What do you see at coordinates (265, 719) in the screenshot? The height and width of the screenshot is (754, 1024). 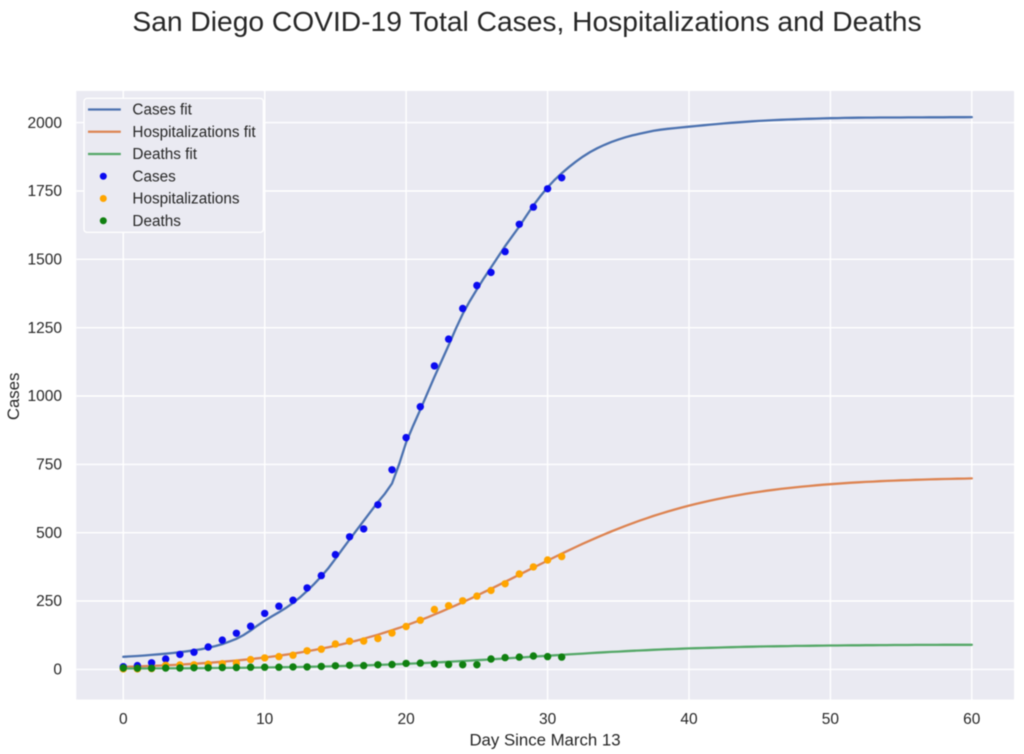 I see `svg-text: 10` at bounding box center [265, 719].